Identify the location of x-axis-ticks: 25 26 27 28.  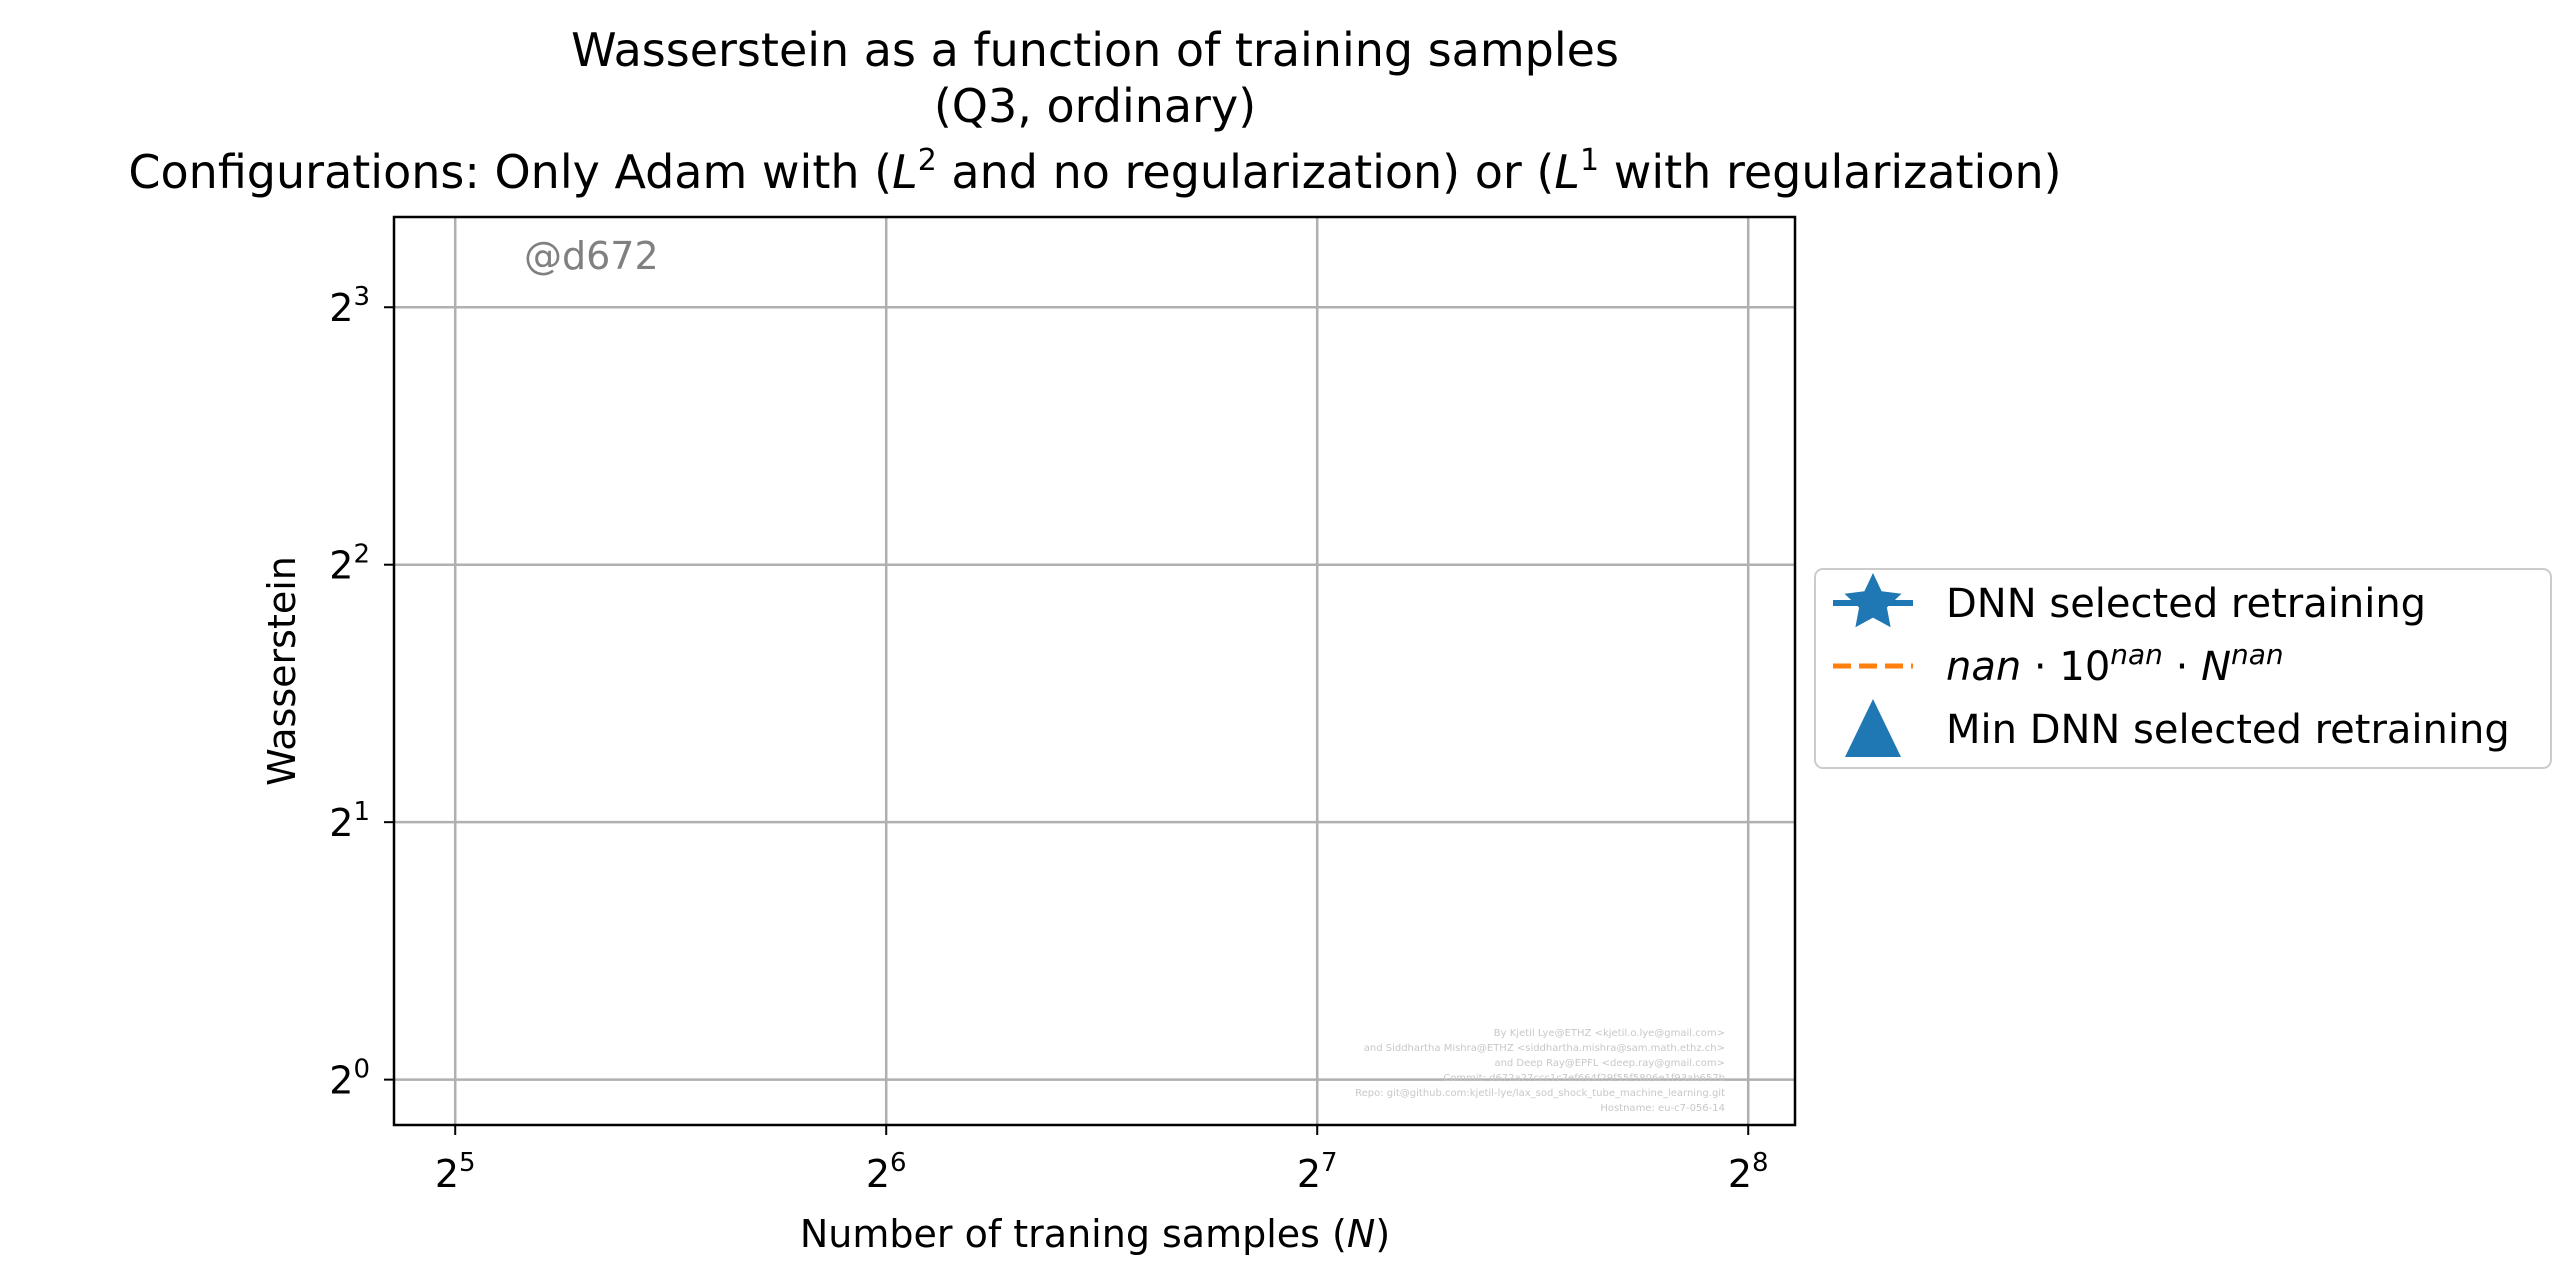
(1102, 1160).